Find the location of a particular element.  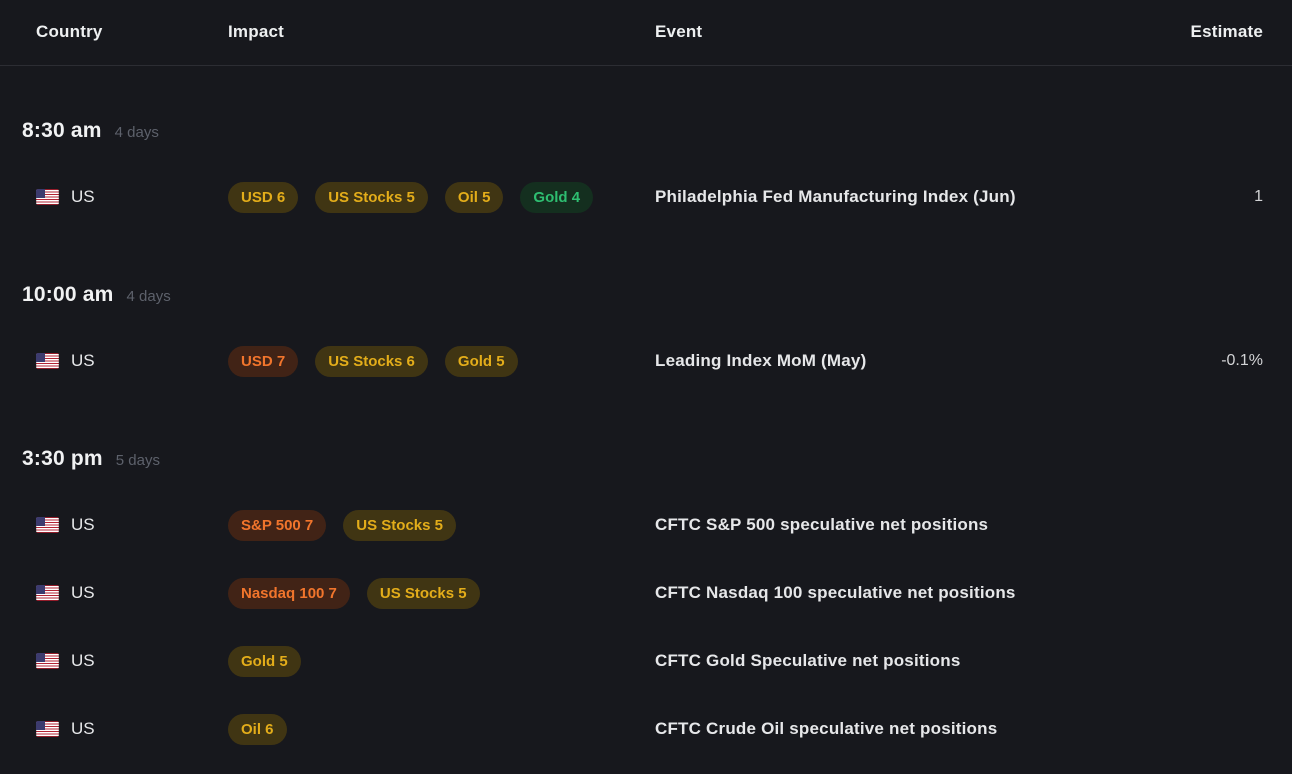

estimate-value: -0.1% is located at coordinates (1242, 360).